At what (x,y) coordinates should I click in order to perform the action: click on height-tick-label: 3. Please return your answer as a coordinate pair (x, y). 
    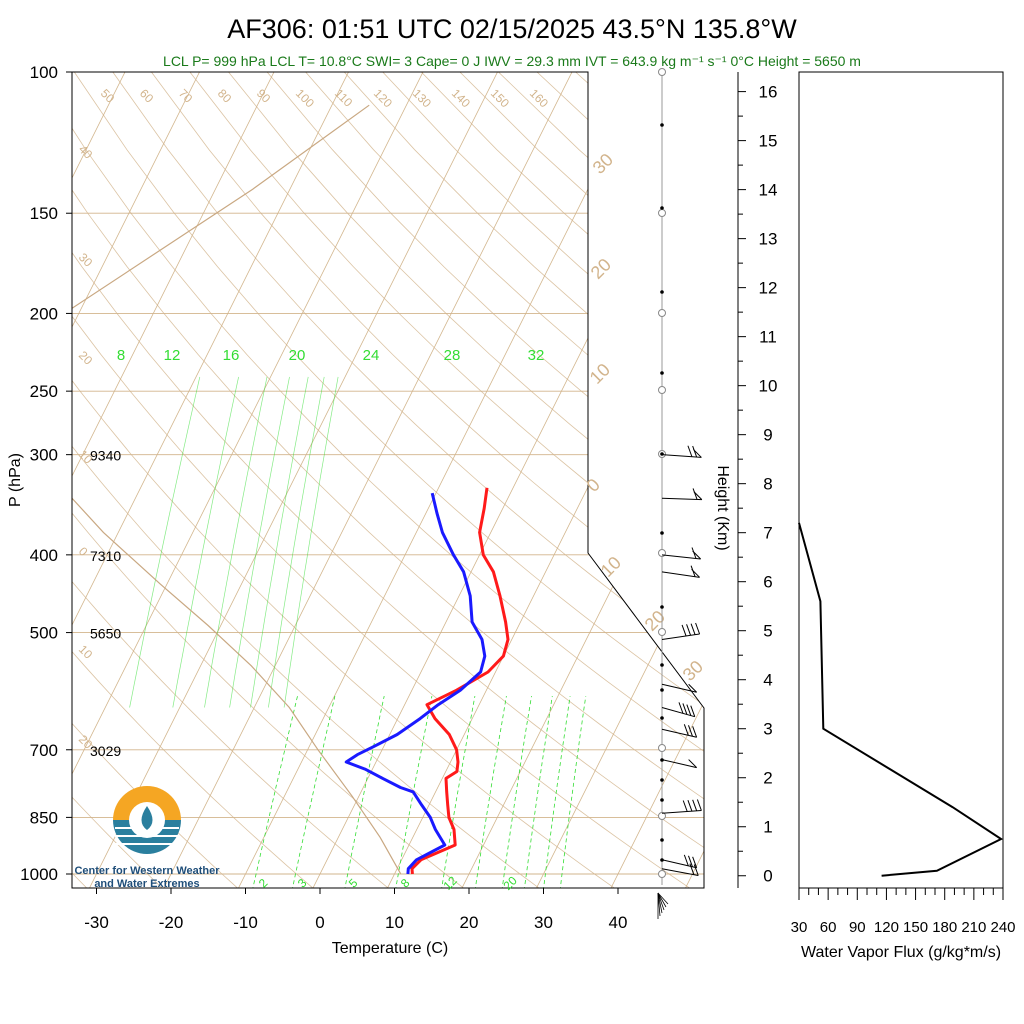
    Looking at the image, I should click on (767, 729).